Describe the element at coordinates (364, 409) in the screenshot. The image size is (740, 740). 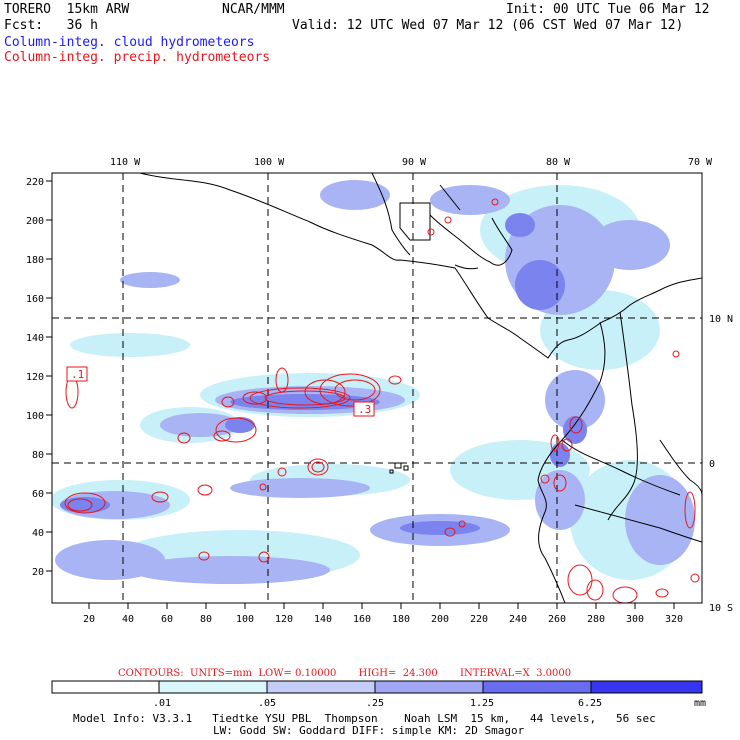
I see `contour-label-mid: .3` at that location.